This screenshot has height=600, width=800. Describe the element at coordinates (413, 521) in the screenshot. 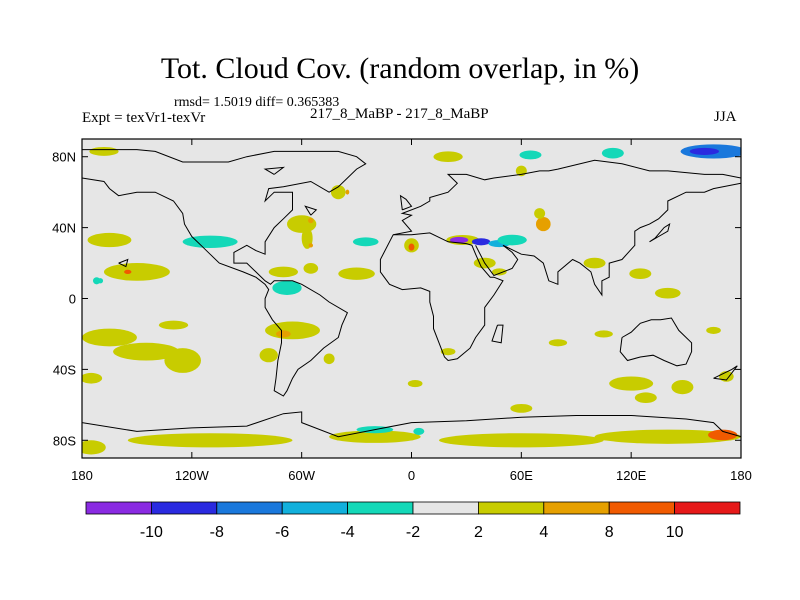

I see `colorbar: -10 -8 -6 -4 -2 2 4 8 10` at that location.